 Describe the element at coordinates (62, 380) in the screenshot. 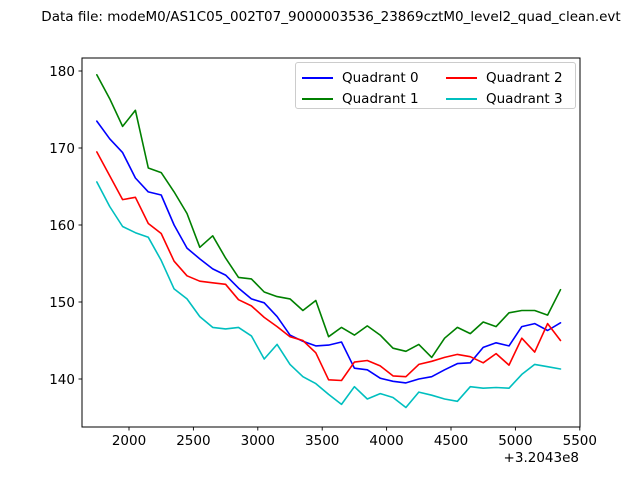

I see `y-tick-label: 140` at that location.